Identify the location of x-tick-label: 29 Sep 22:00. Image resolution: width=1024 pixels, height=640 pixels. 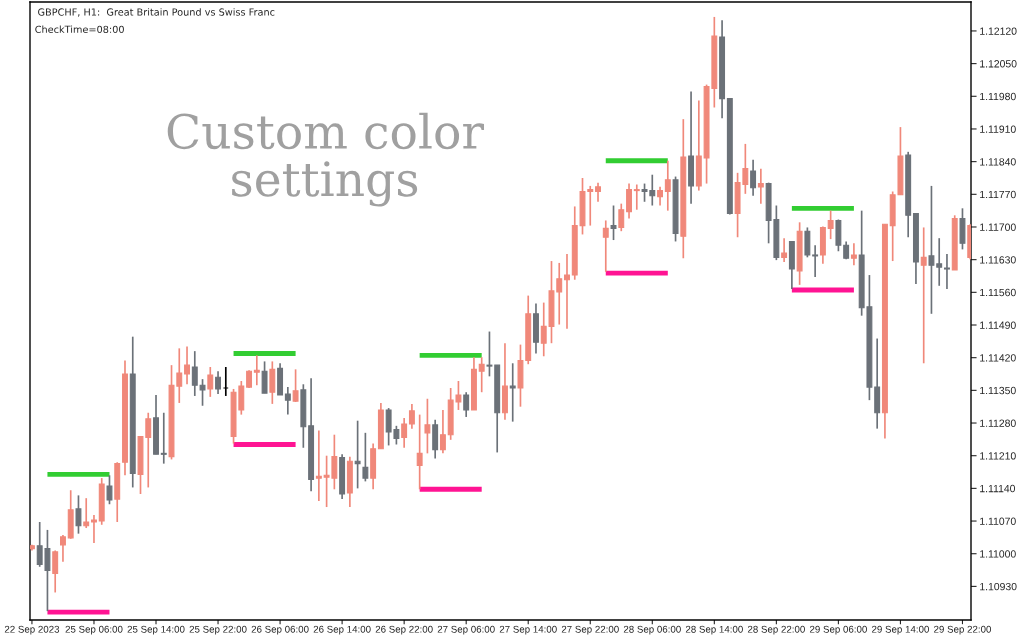
(963, 630).